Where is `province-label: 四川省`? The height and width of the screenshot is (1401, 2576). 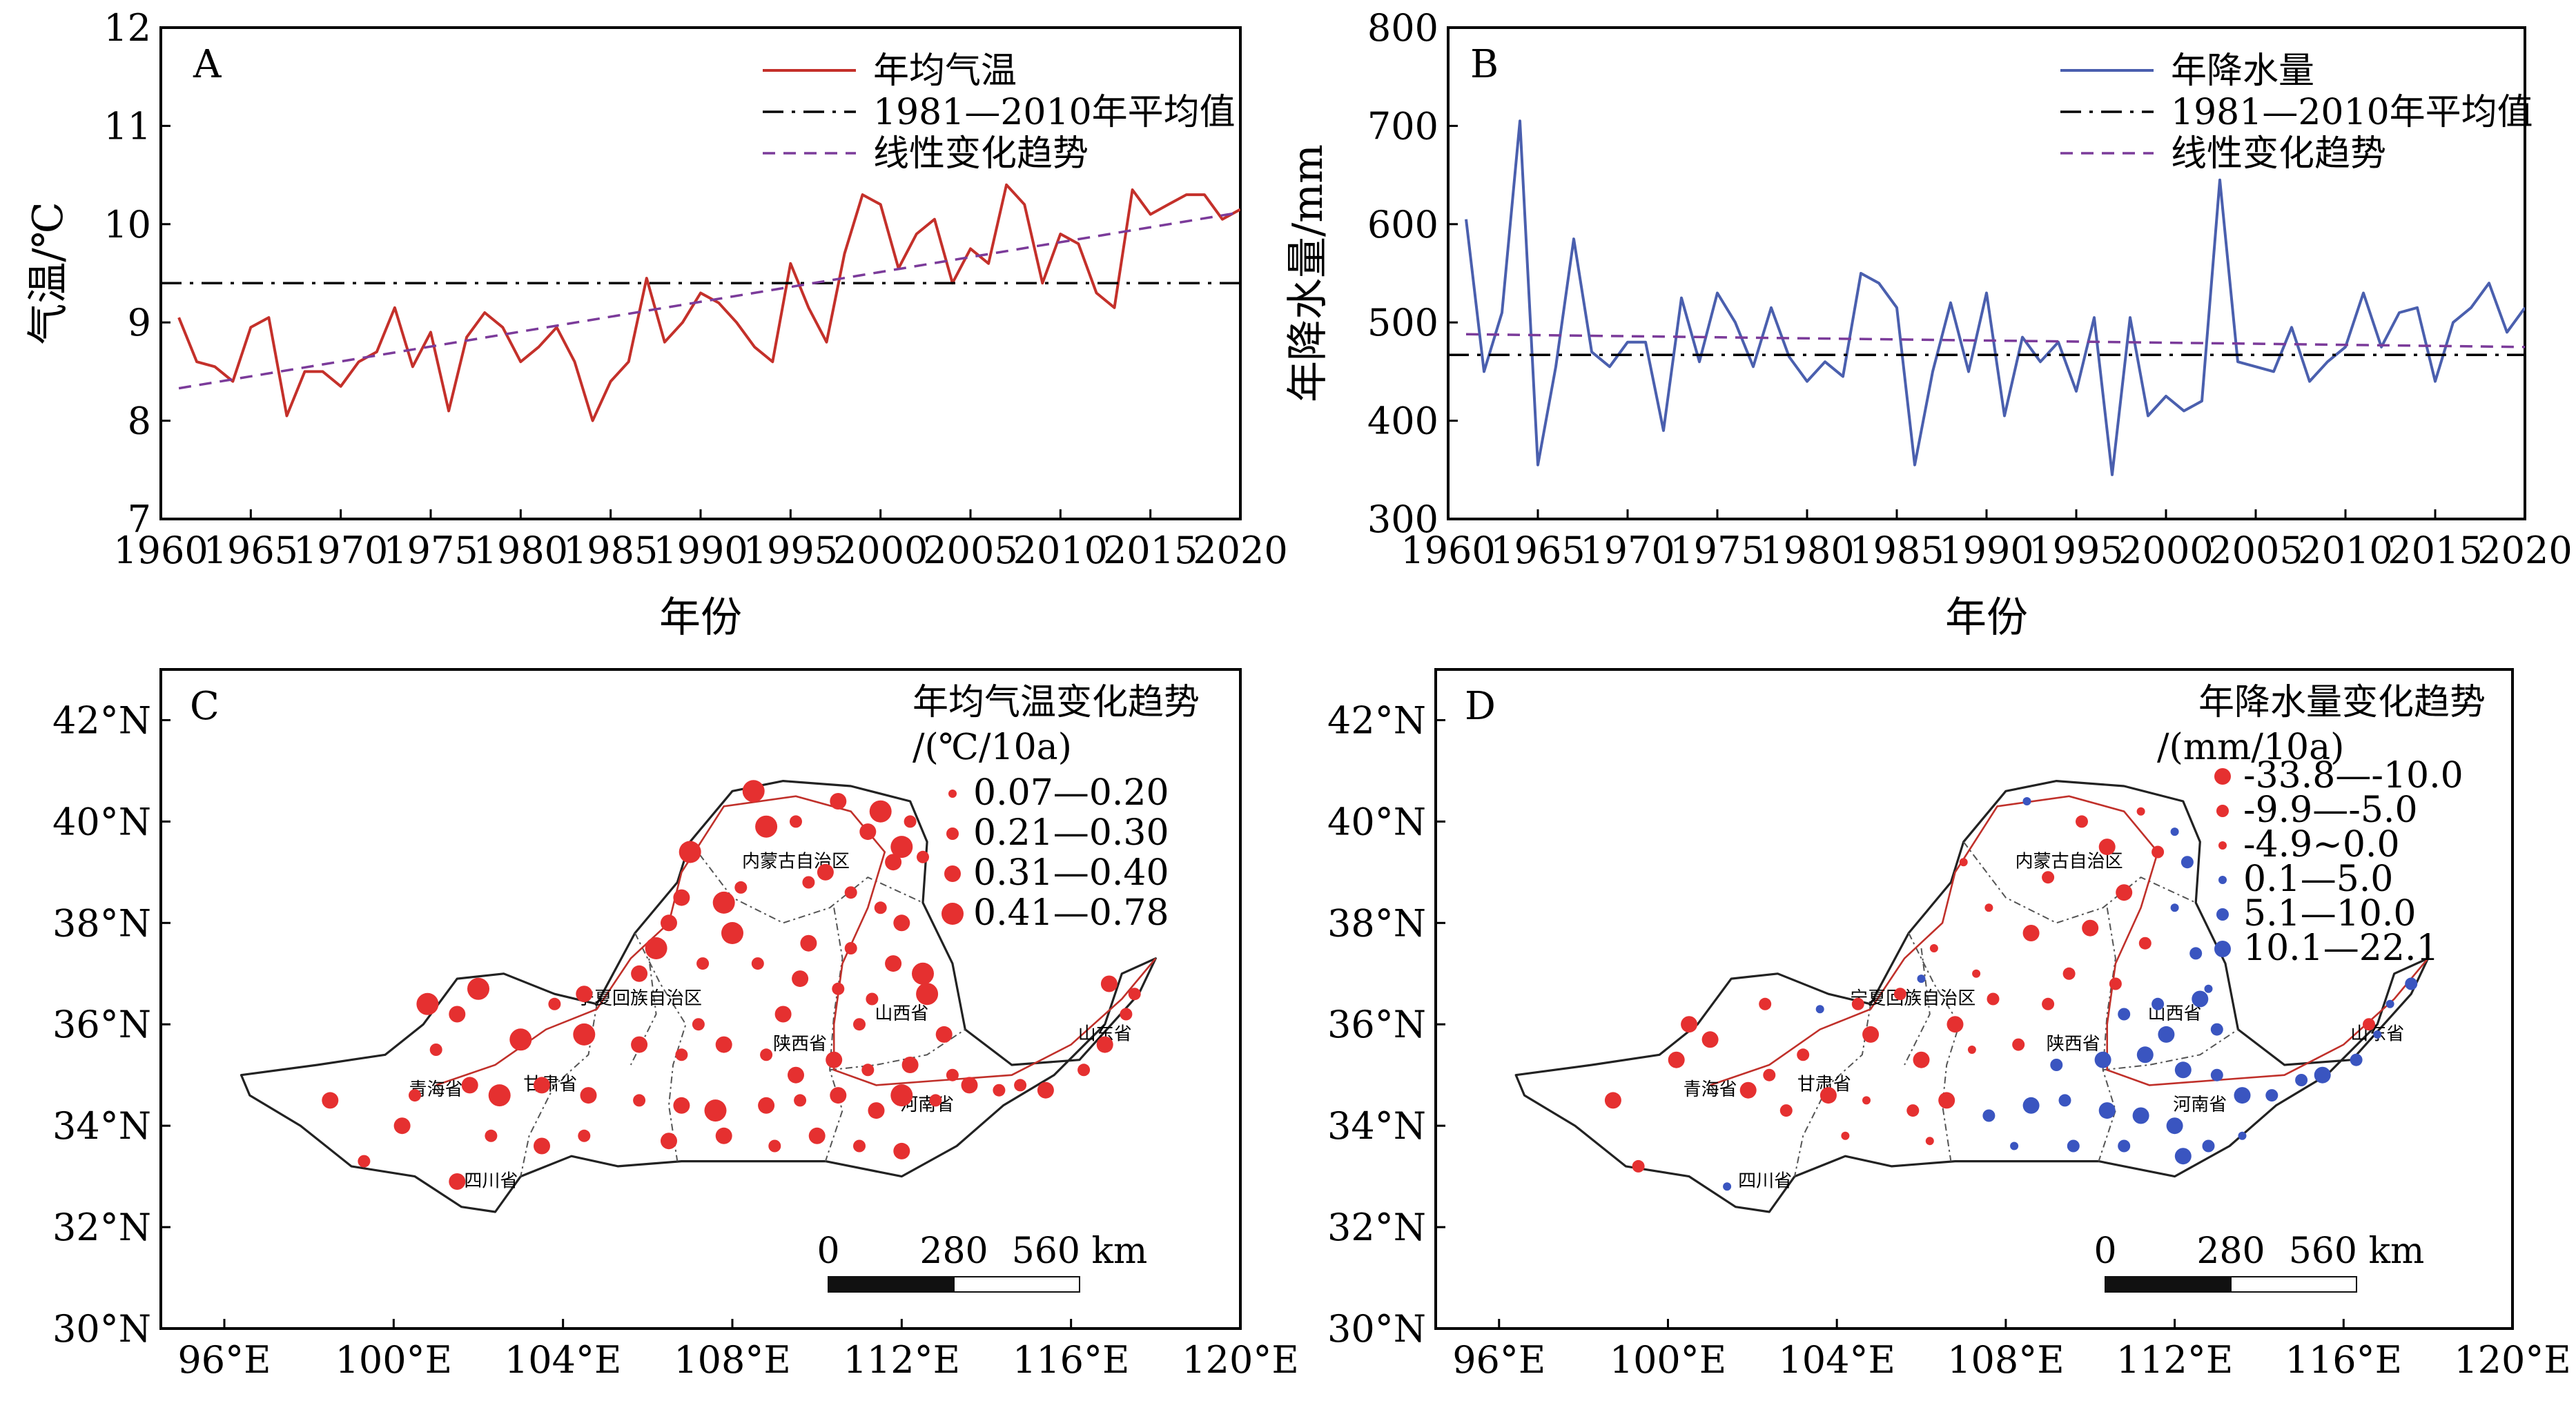
province-label: 四川省 is located at coordinates (491, 1180).